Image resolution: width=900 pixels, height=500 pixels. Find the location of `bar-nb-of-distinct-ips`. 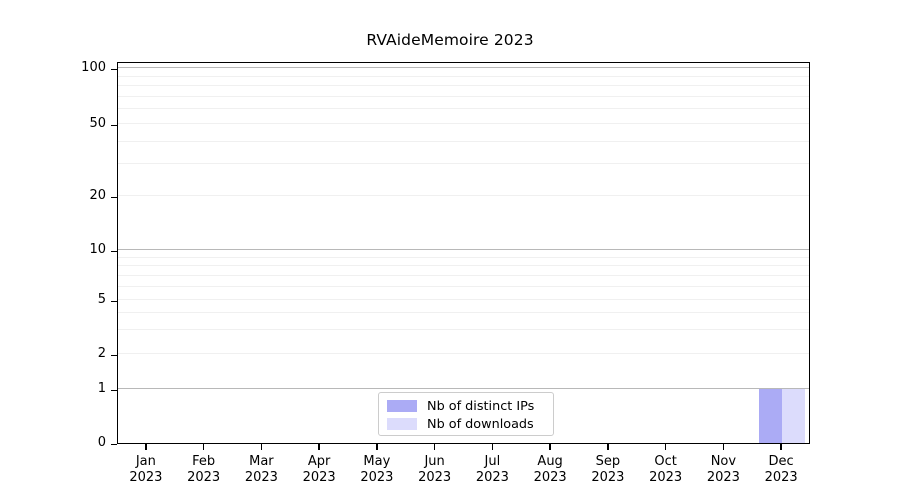

bar-nb-of-distinct-ips is located at coordinates (771, 416).